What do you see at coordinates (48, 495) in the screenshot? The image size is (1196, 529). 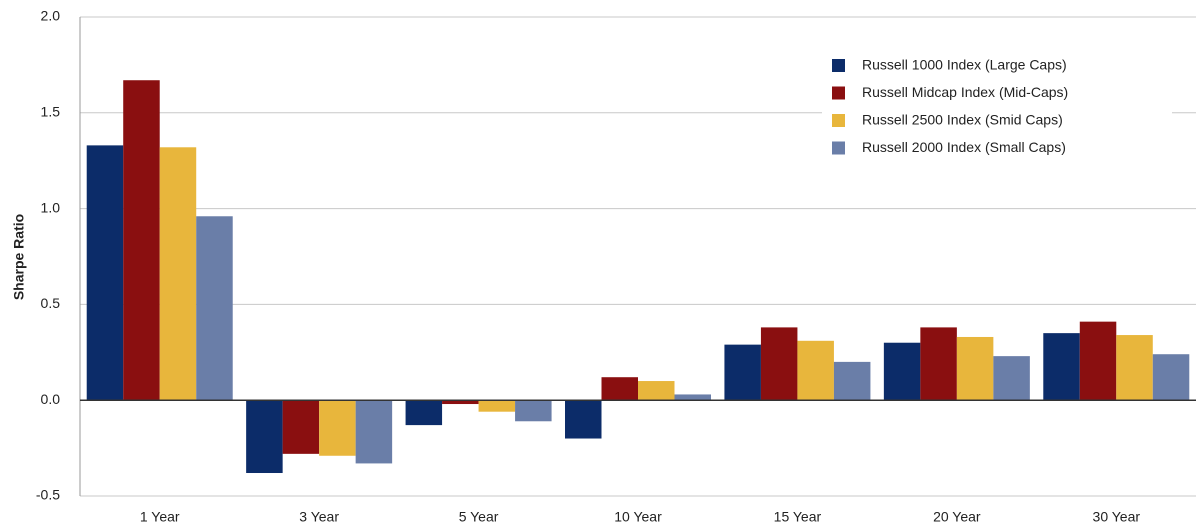 I see `y-tick-label: -0.5` at bounding box center [48, 495].